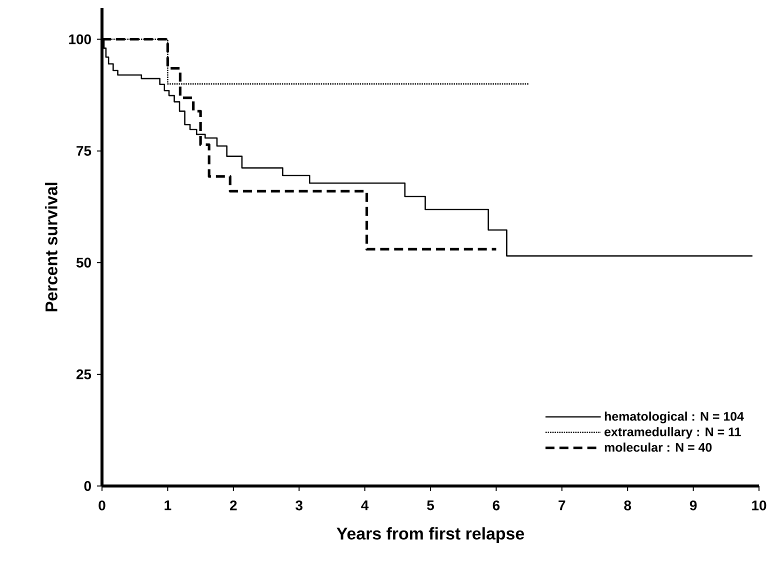 The height and width of the screenshot is (574, 771). What do you see at coordinates (168, 505) in the screenshot?
I see `x-tick-label: 1` at bounding box center [168, 505].